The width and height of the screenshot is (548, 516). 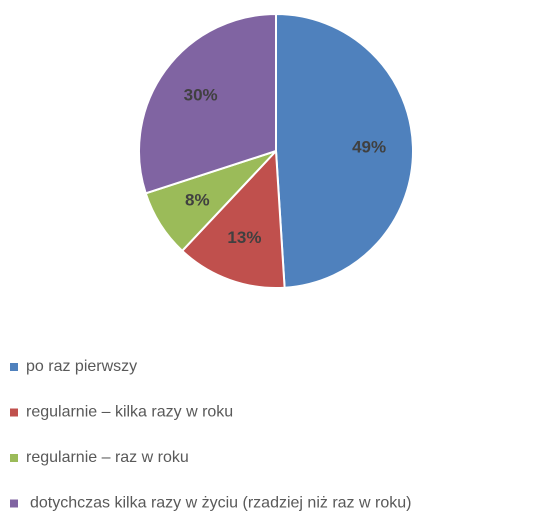 What do you see at coordinates (197, 199) in the screenshot?
I see `data-label: 8%` at bounding box center [197, 199].